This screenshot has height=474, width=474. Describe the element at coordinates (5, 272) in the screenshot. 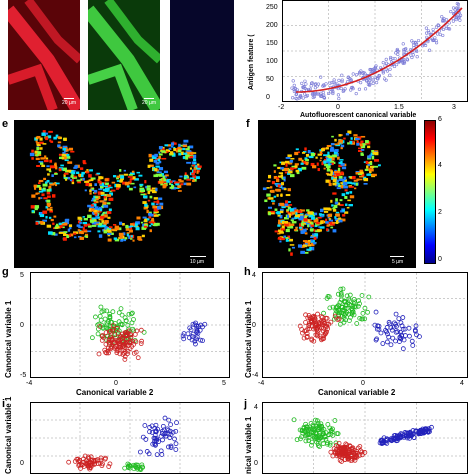

I see `panel-letter-g: g` at that location.